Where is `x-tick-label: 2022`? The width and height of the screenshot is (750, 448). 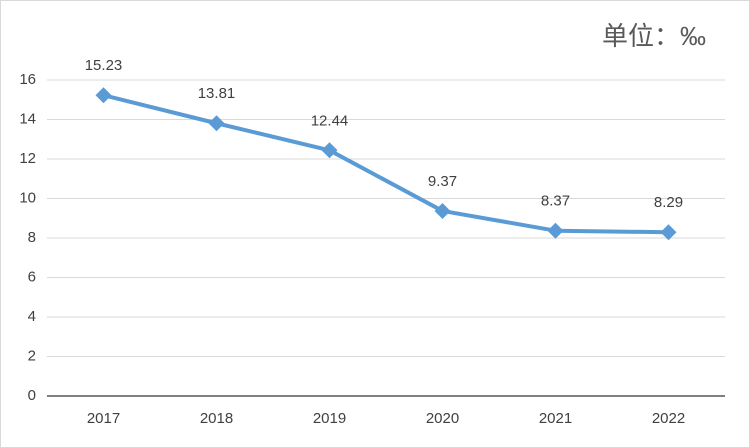
x-tick-label: 2022 is located at coordinates (668, 418).